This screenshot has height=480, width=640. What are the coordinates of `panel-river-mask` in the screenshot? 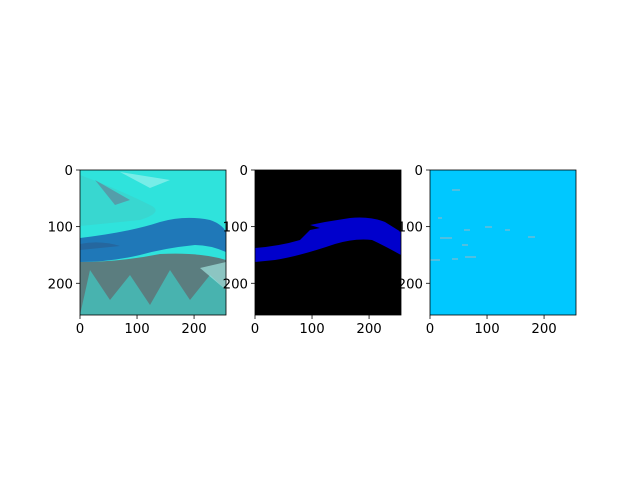 It's located at (328, 242).